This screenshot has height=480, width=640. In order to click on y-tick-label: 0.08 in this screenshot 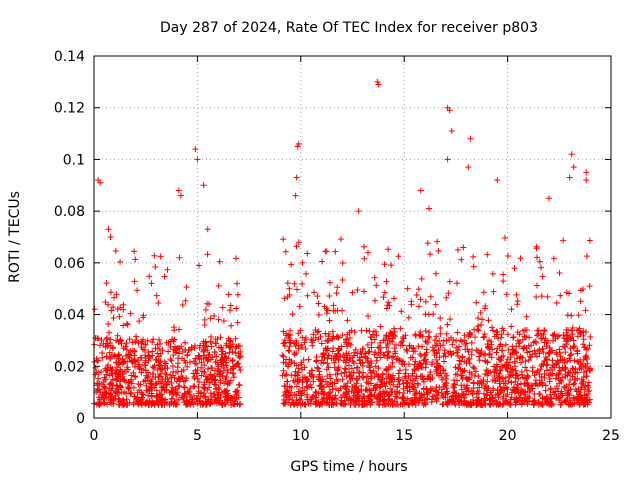, I will do `click(69, 212)`.